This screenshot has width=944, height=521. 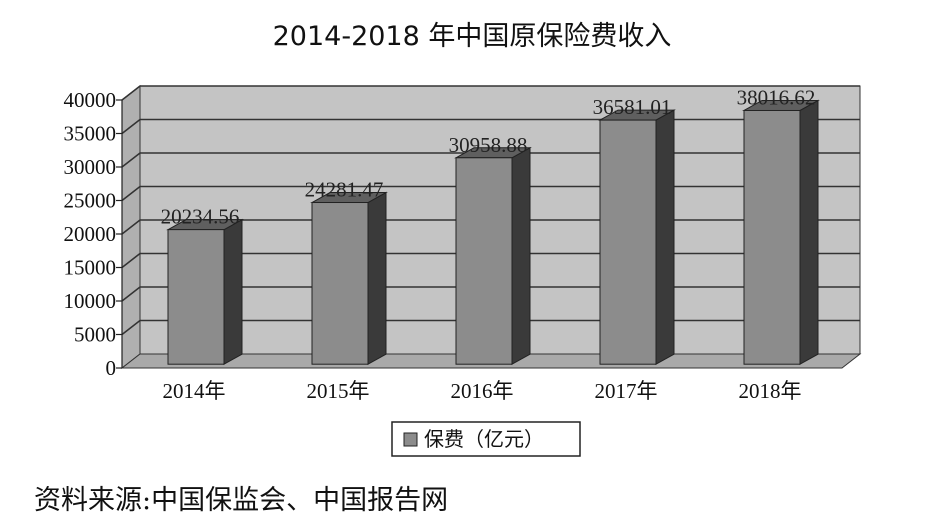 I want to click on legend-entry: 保费（亿元）, so click(x=484, y=439).